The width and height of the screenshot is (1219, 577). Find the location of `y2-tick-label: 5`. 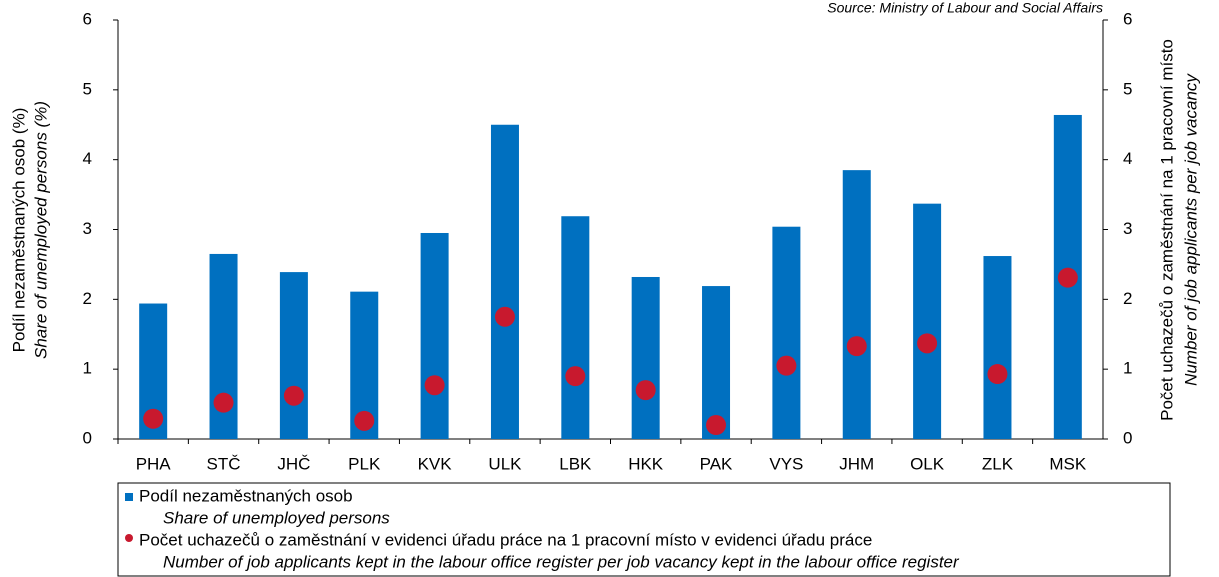

y2-tick-label: 5 is located at coordinates (1127, 88).